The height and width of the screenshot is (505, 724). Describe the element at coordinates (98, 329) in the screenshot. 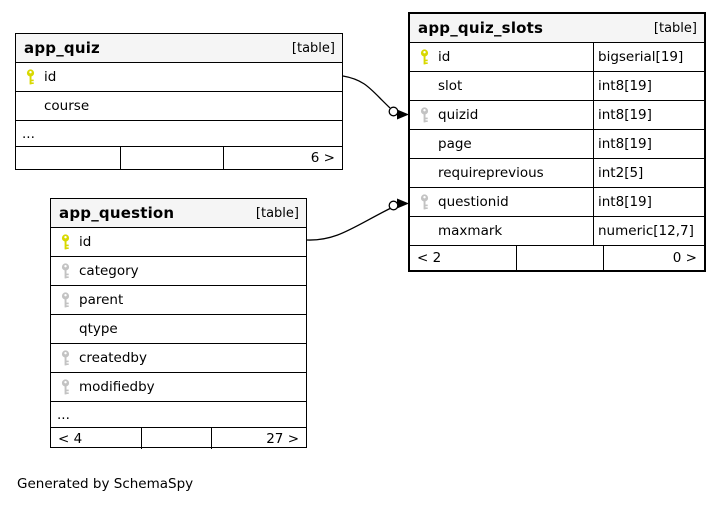

I see `column-name: qtype` at that location.